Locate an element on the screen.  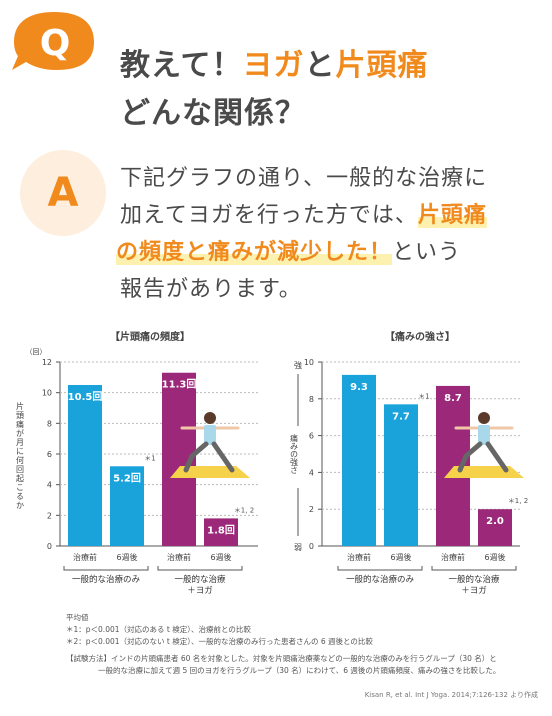
chart2-bar-note: ＊1 is located at coordinates (423, 396).